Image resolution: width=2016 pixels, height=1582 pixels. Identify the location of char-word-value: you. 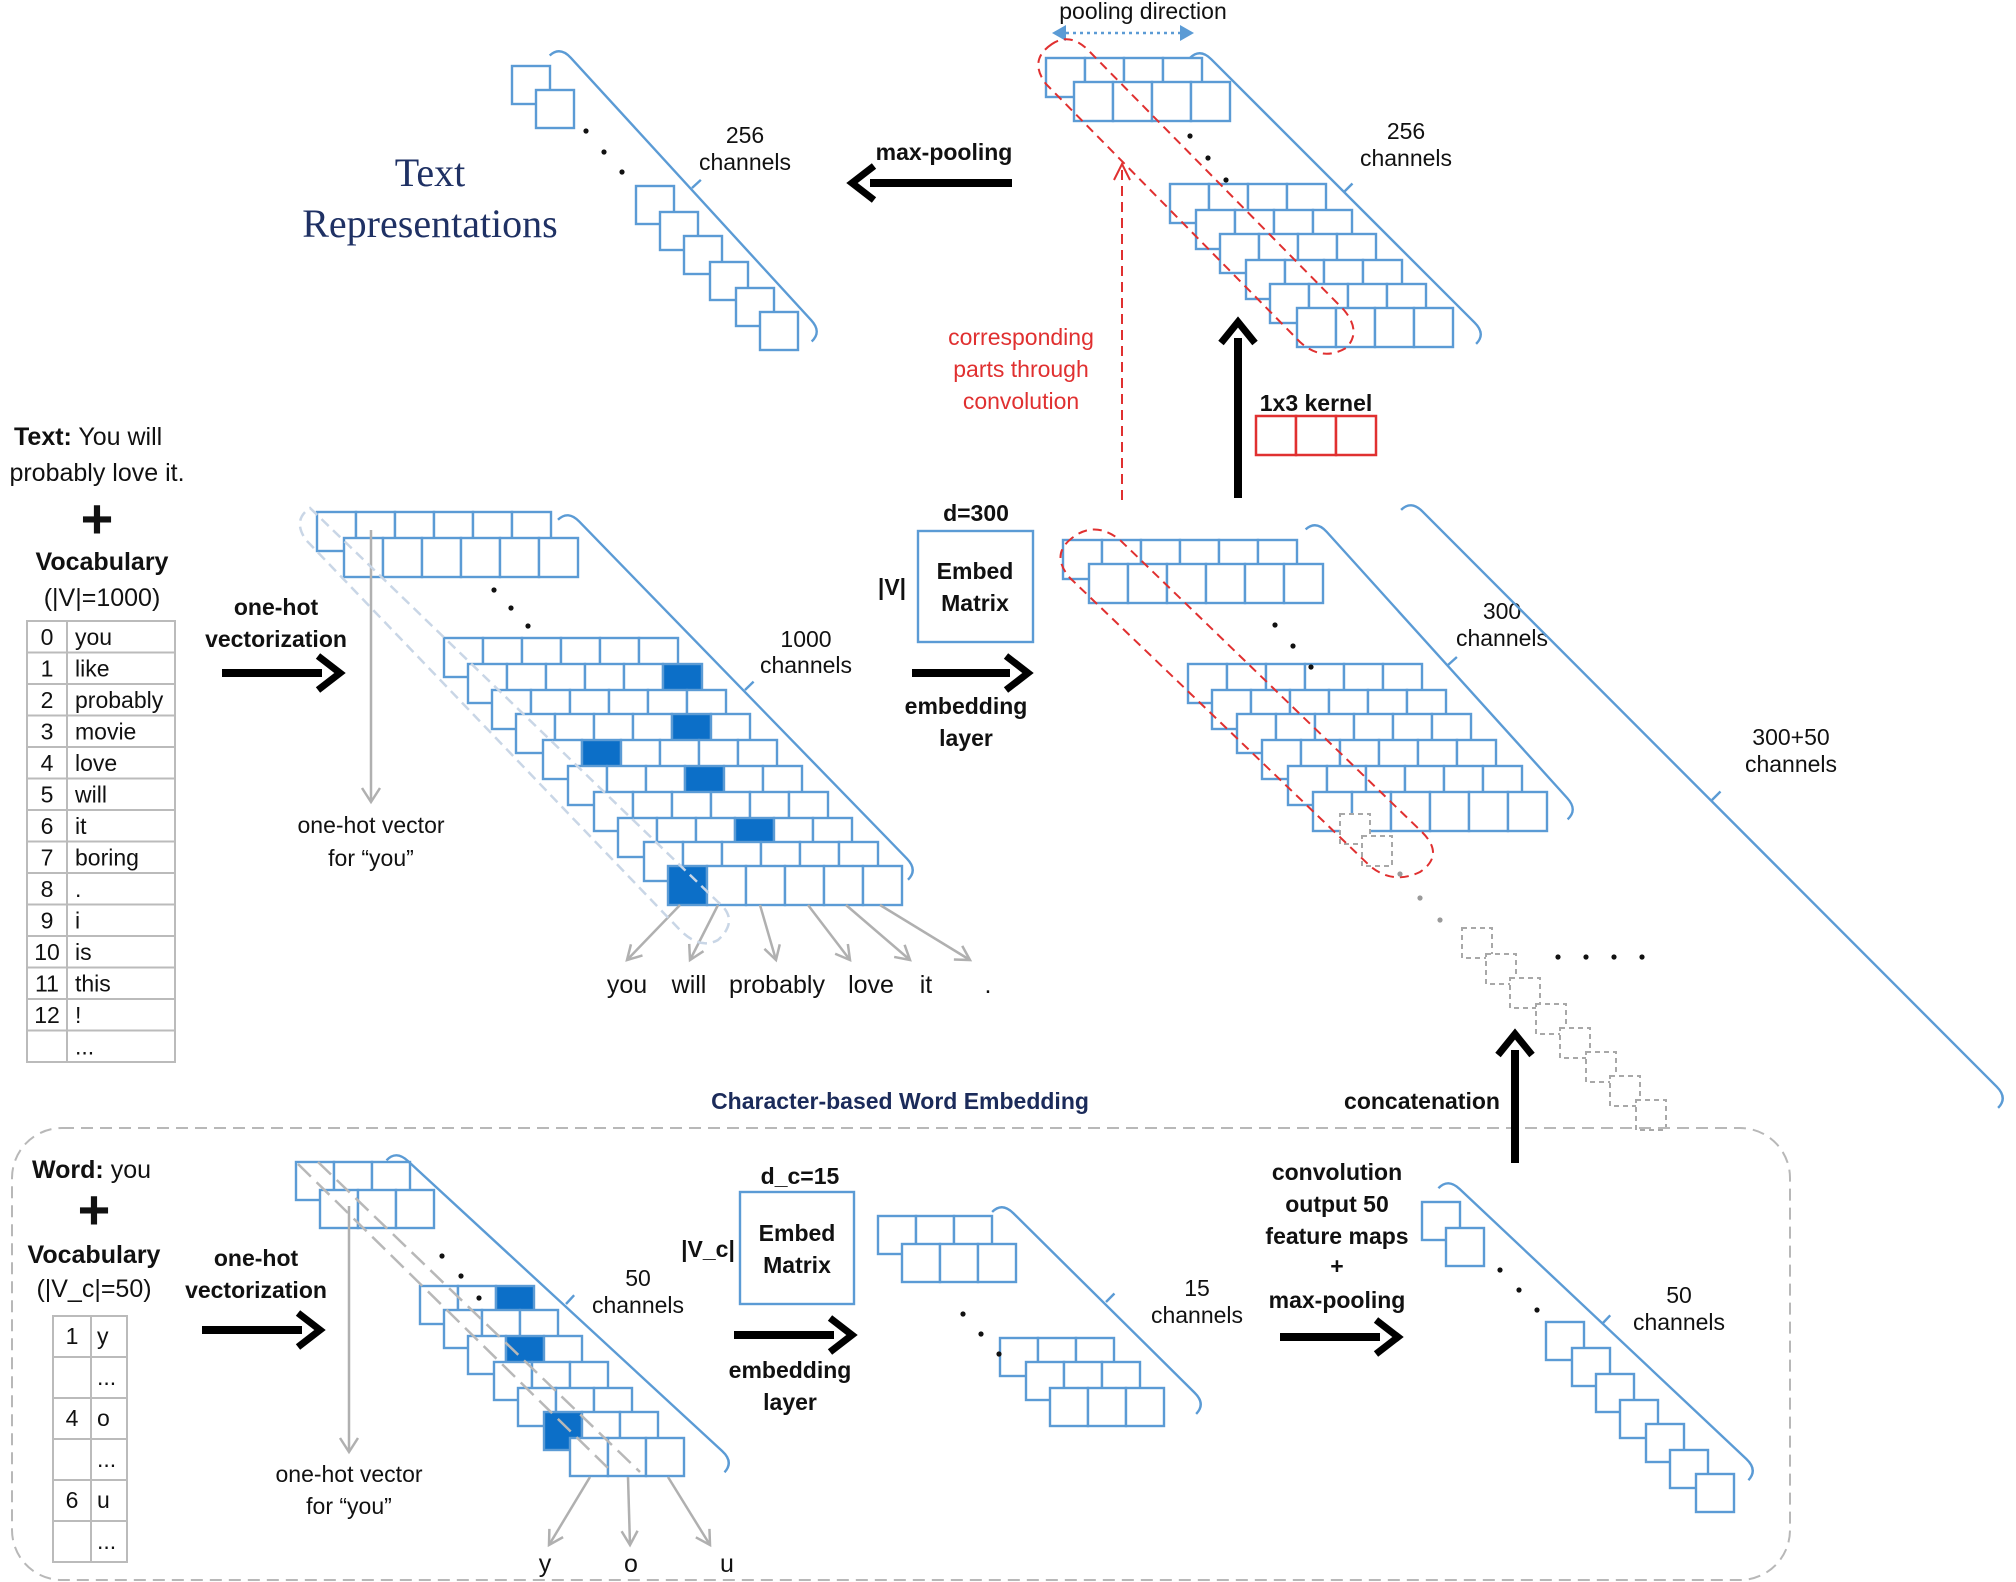
(127, 1170).